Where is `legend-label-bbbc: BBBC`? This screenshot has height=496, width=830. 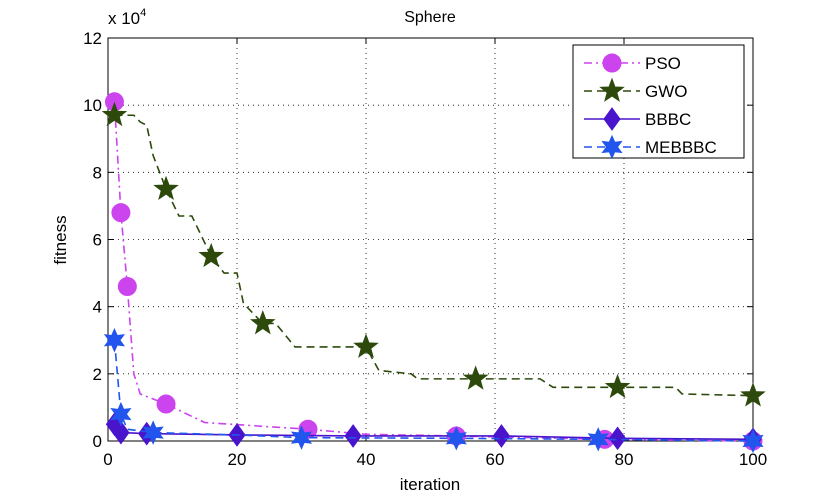 legend-label-bbbc: BBBC is located at coordinates (668, 119).